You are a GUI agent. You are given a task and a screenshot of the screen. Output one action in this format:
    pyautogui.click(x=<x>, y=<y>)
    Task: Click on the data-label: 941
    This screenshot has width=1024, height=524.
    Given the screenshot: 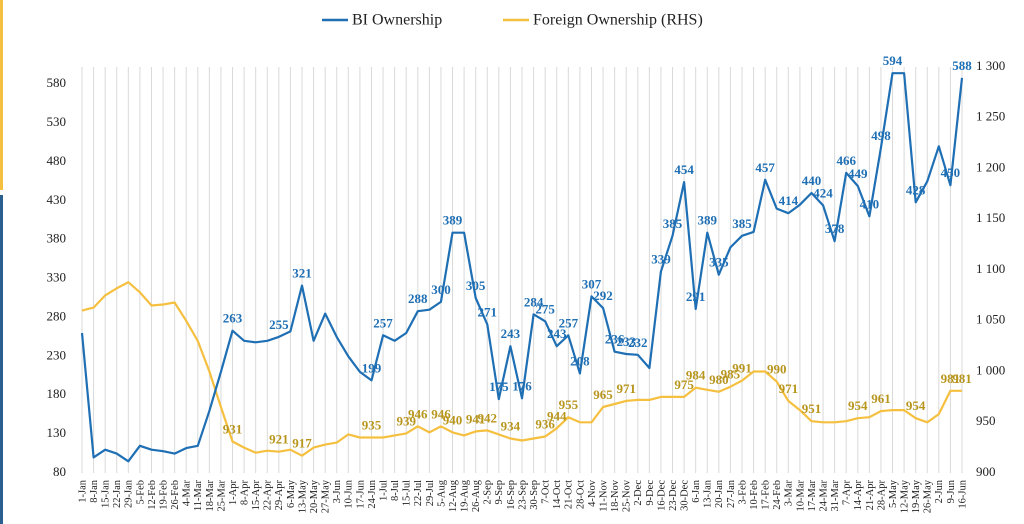 What is the action you would take?
    pyautogui.click(x=476, y=418)
    